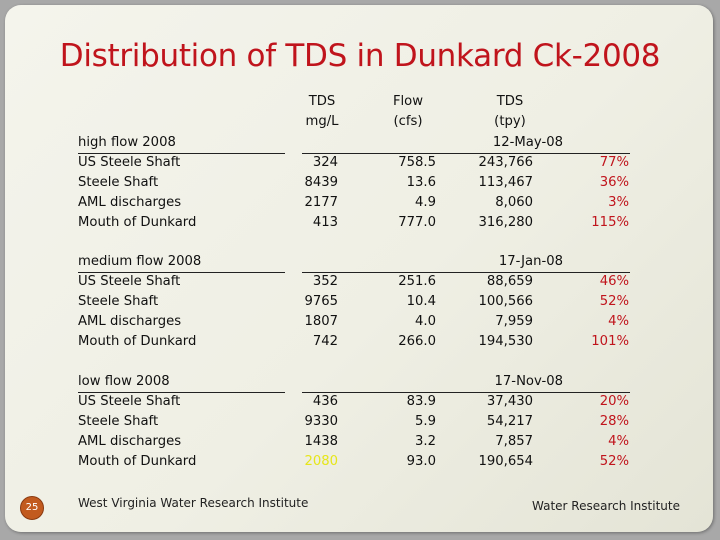  What do you see at coordinates (425, 321) in the screenshot?
I see `flow-value: 4.0` at bounding box center [425, 321].